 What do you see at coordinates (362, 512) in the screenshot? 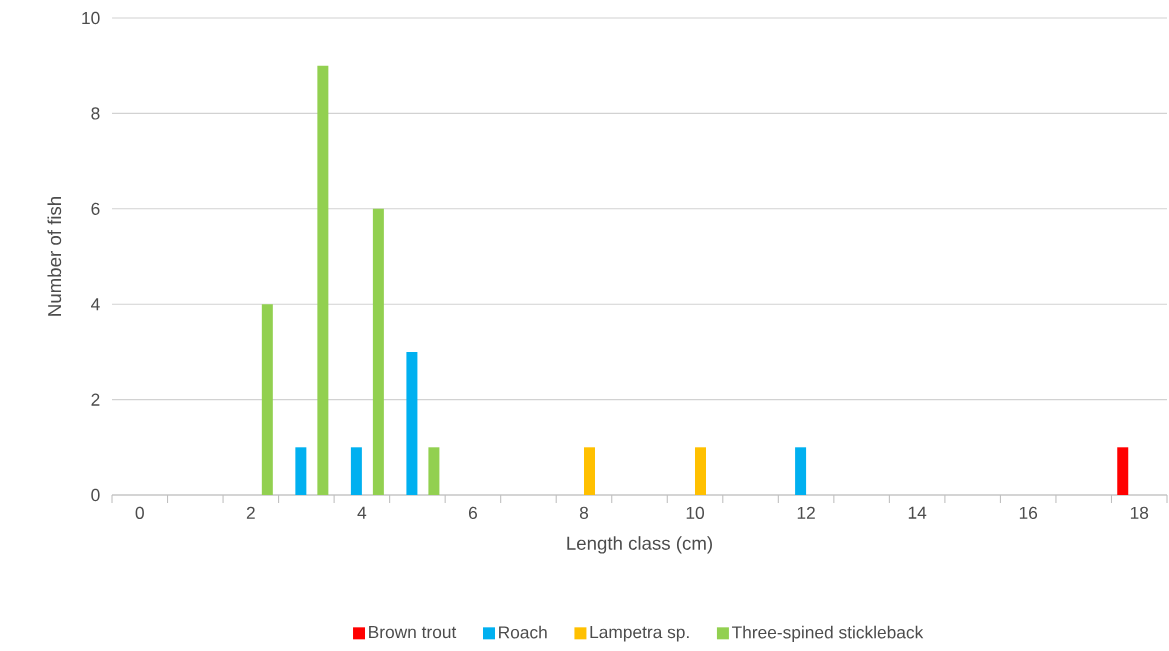
I see `x-tick-label: 4` at bounding box center [362, 512].